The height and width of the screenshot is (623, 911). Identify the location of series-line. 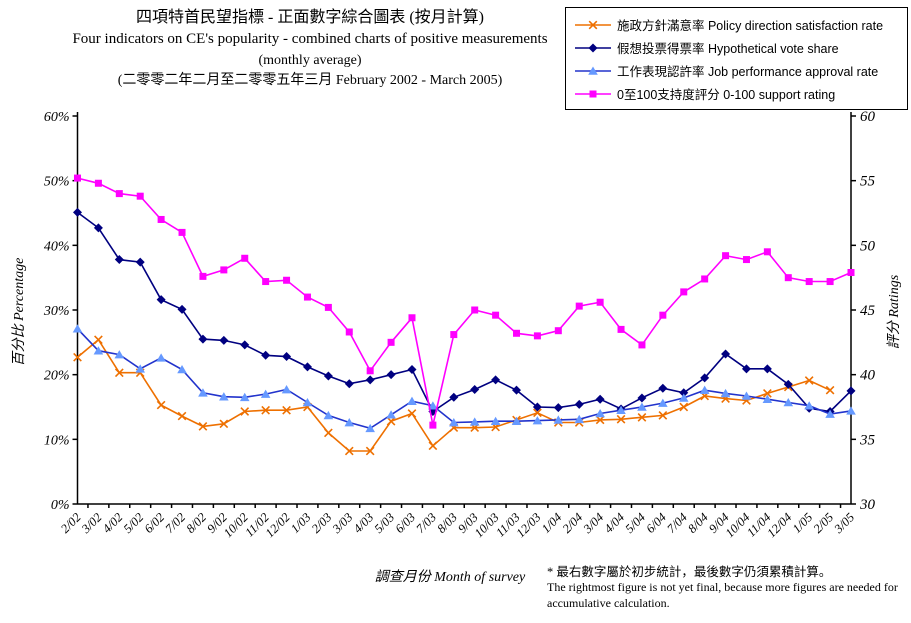
(464, 379).